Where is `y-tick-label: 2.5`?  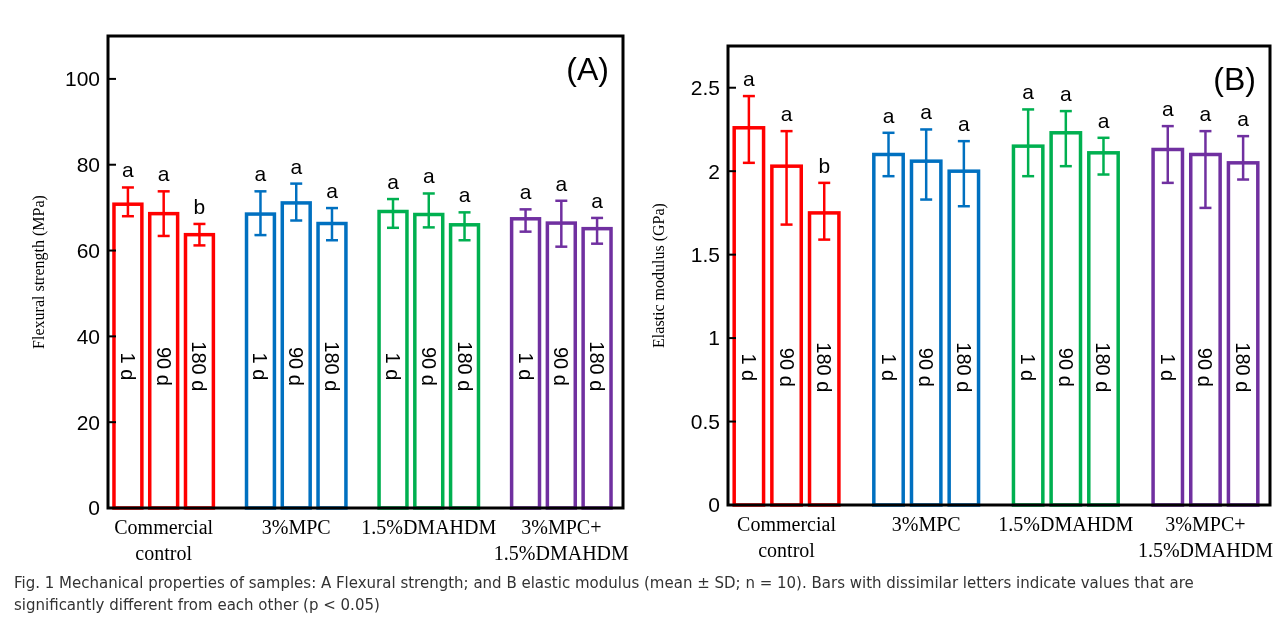 y-tick-label: 2.5 is located at coordinates (705, 88).